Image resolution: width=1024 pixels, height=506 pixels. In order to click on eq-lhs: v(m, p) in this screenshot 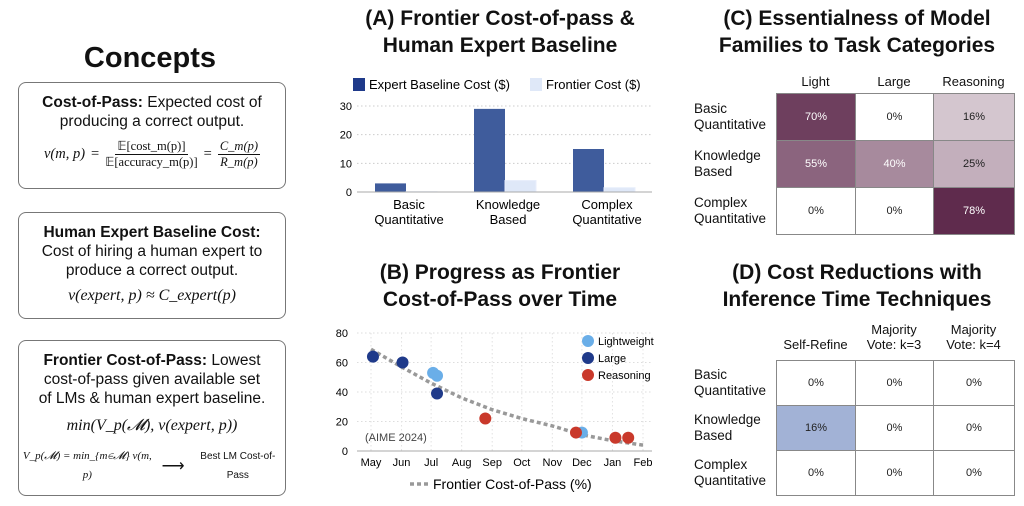, I will do `click(64, 154)`.